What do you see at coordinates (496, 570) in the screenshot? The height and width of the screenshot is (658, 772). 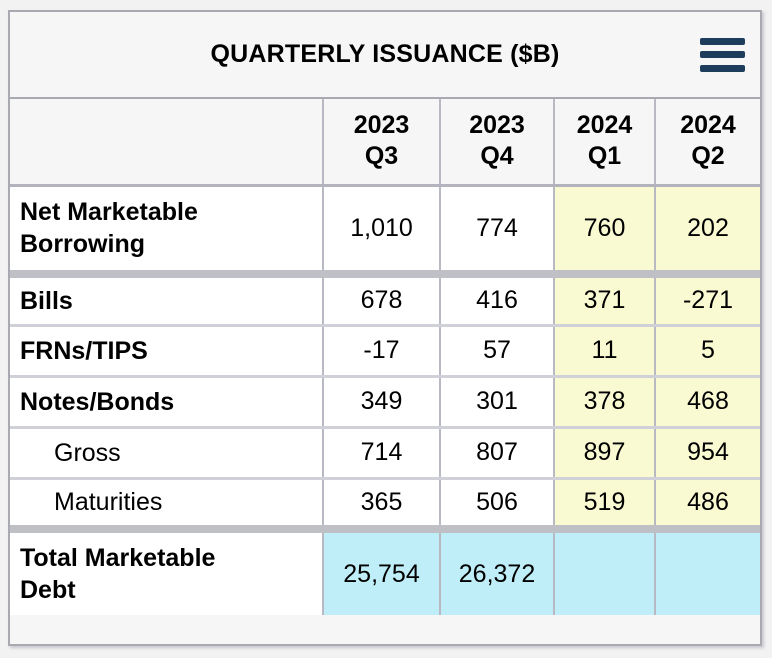 I see `cell-value: 26,372` at bounding box center [496, 570].